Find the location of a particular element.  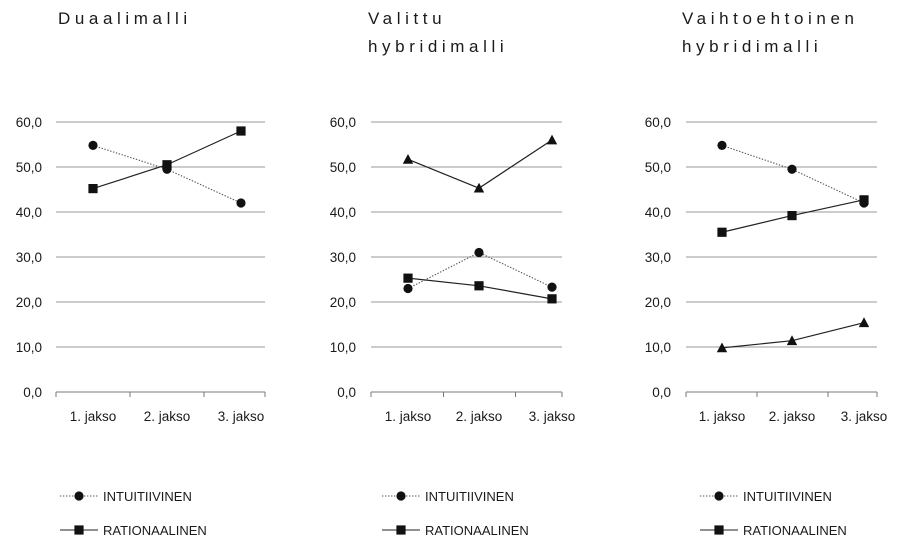

chart-title-line: Vaihtoehtoinen is located at coordinates (770, 18).